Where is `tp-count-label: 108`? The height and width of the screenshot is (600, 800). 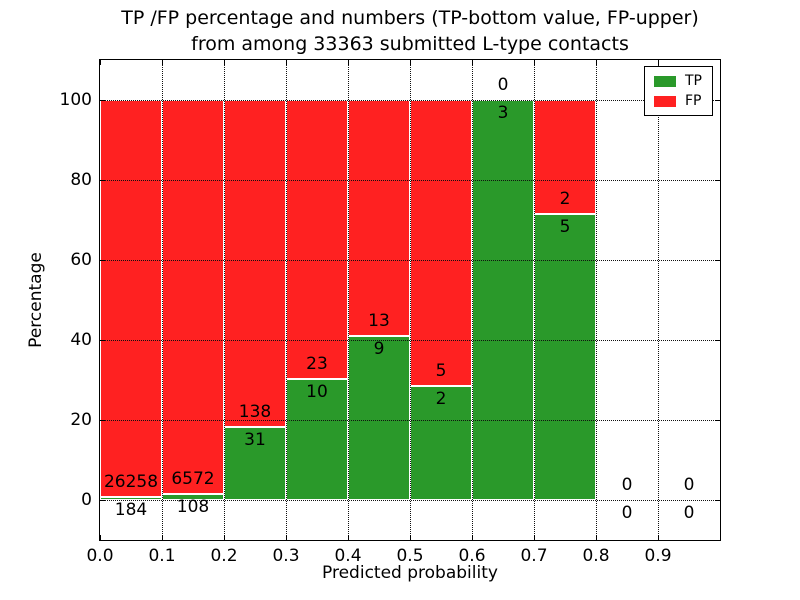 tp-count-label: 108 is located at coordinates (193, 506).